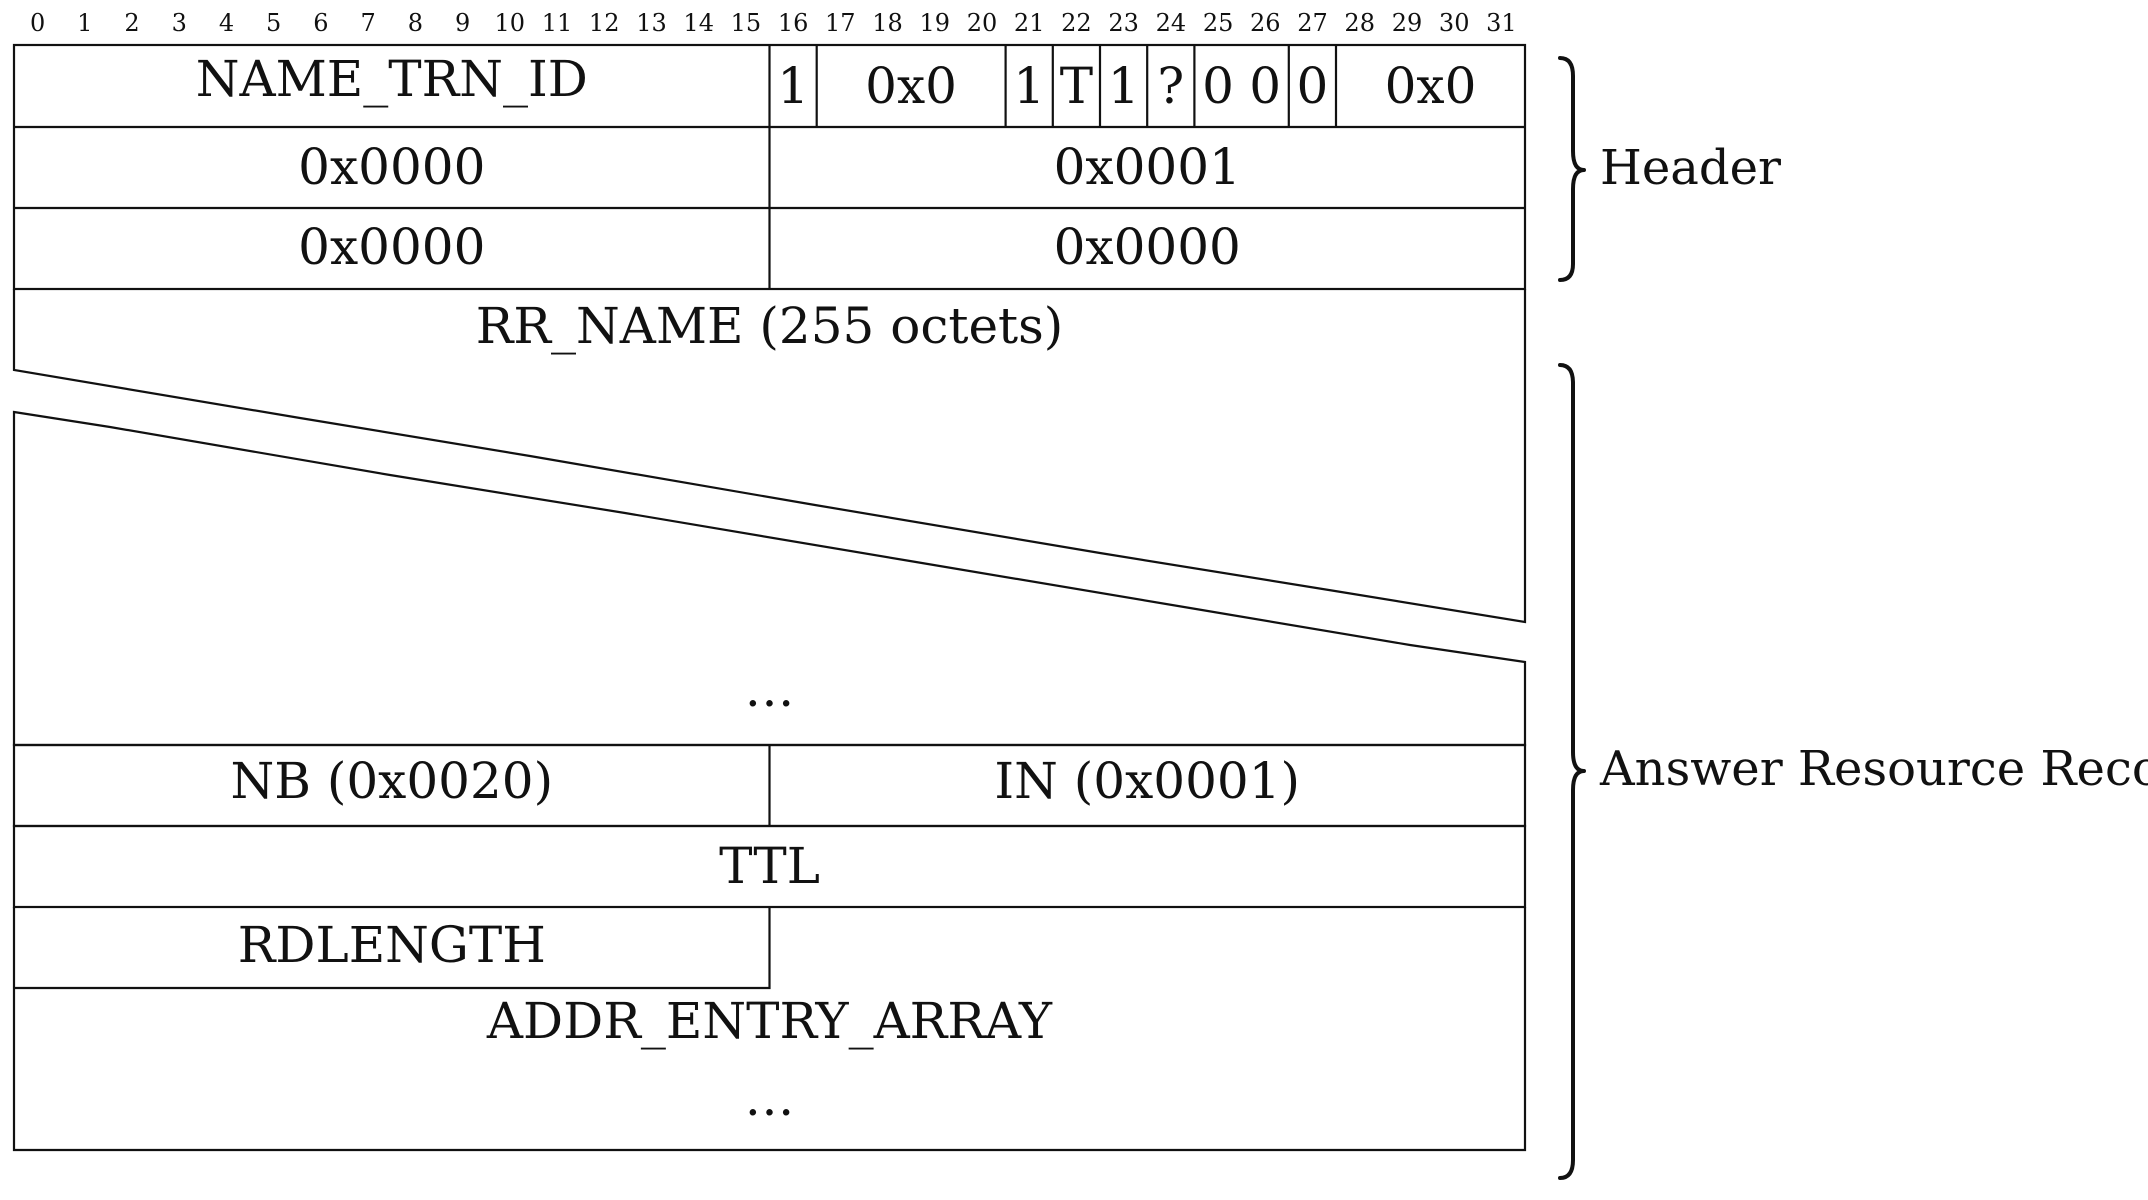 The image size is (2148, 1200). I want to click on answer-brace, so click(1572, 771).